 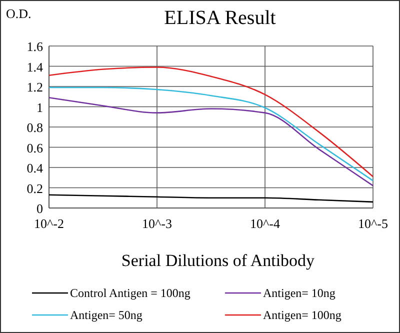 I want to click on y-tick-label: 1.4, so click(x=35, y=66).